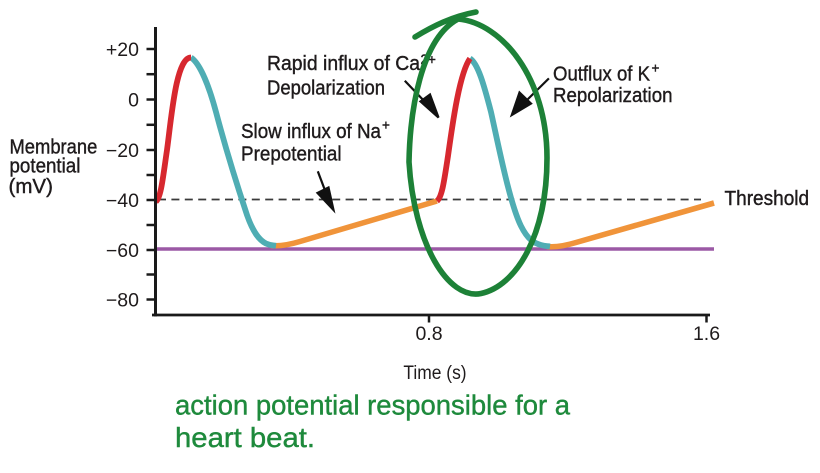 The image size is (820, 473). Describe the element at coordinates (311, 131) in the screenshot. I see `svg-text: Slow influx of Na` at that location.